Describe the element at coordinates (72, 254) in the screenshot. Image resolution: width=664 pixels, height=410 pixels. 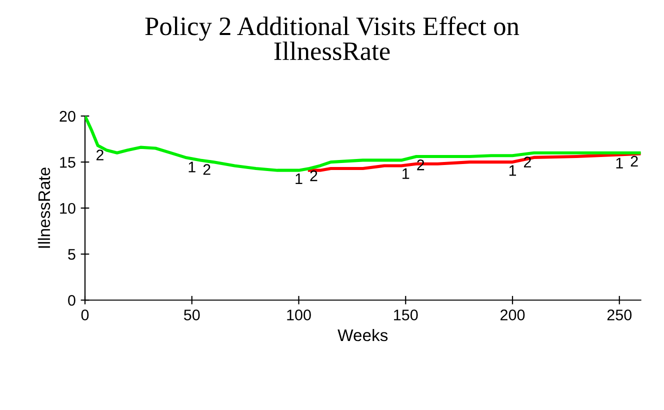
I see `y-tick-label: 5` at that location.